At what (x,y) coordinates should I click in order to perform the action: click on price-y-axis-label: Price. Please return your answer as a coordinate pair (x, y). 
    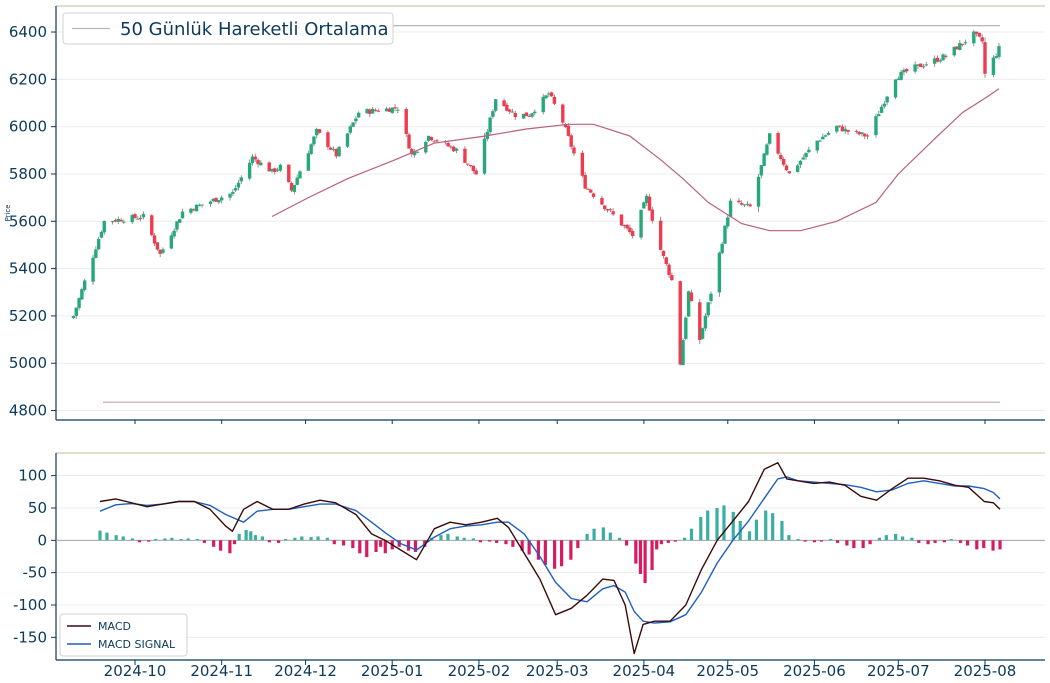
    Looking at the image, I should click on (8, 212).